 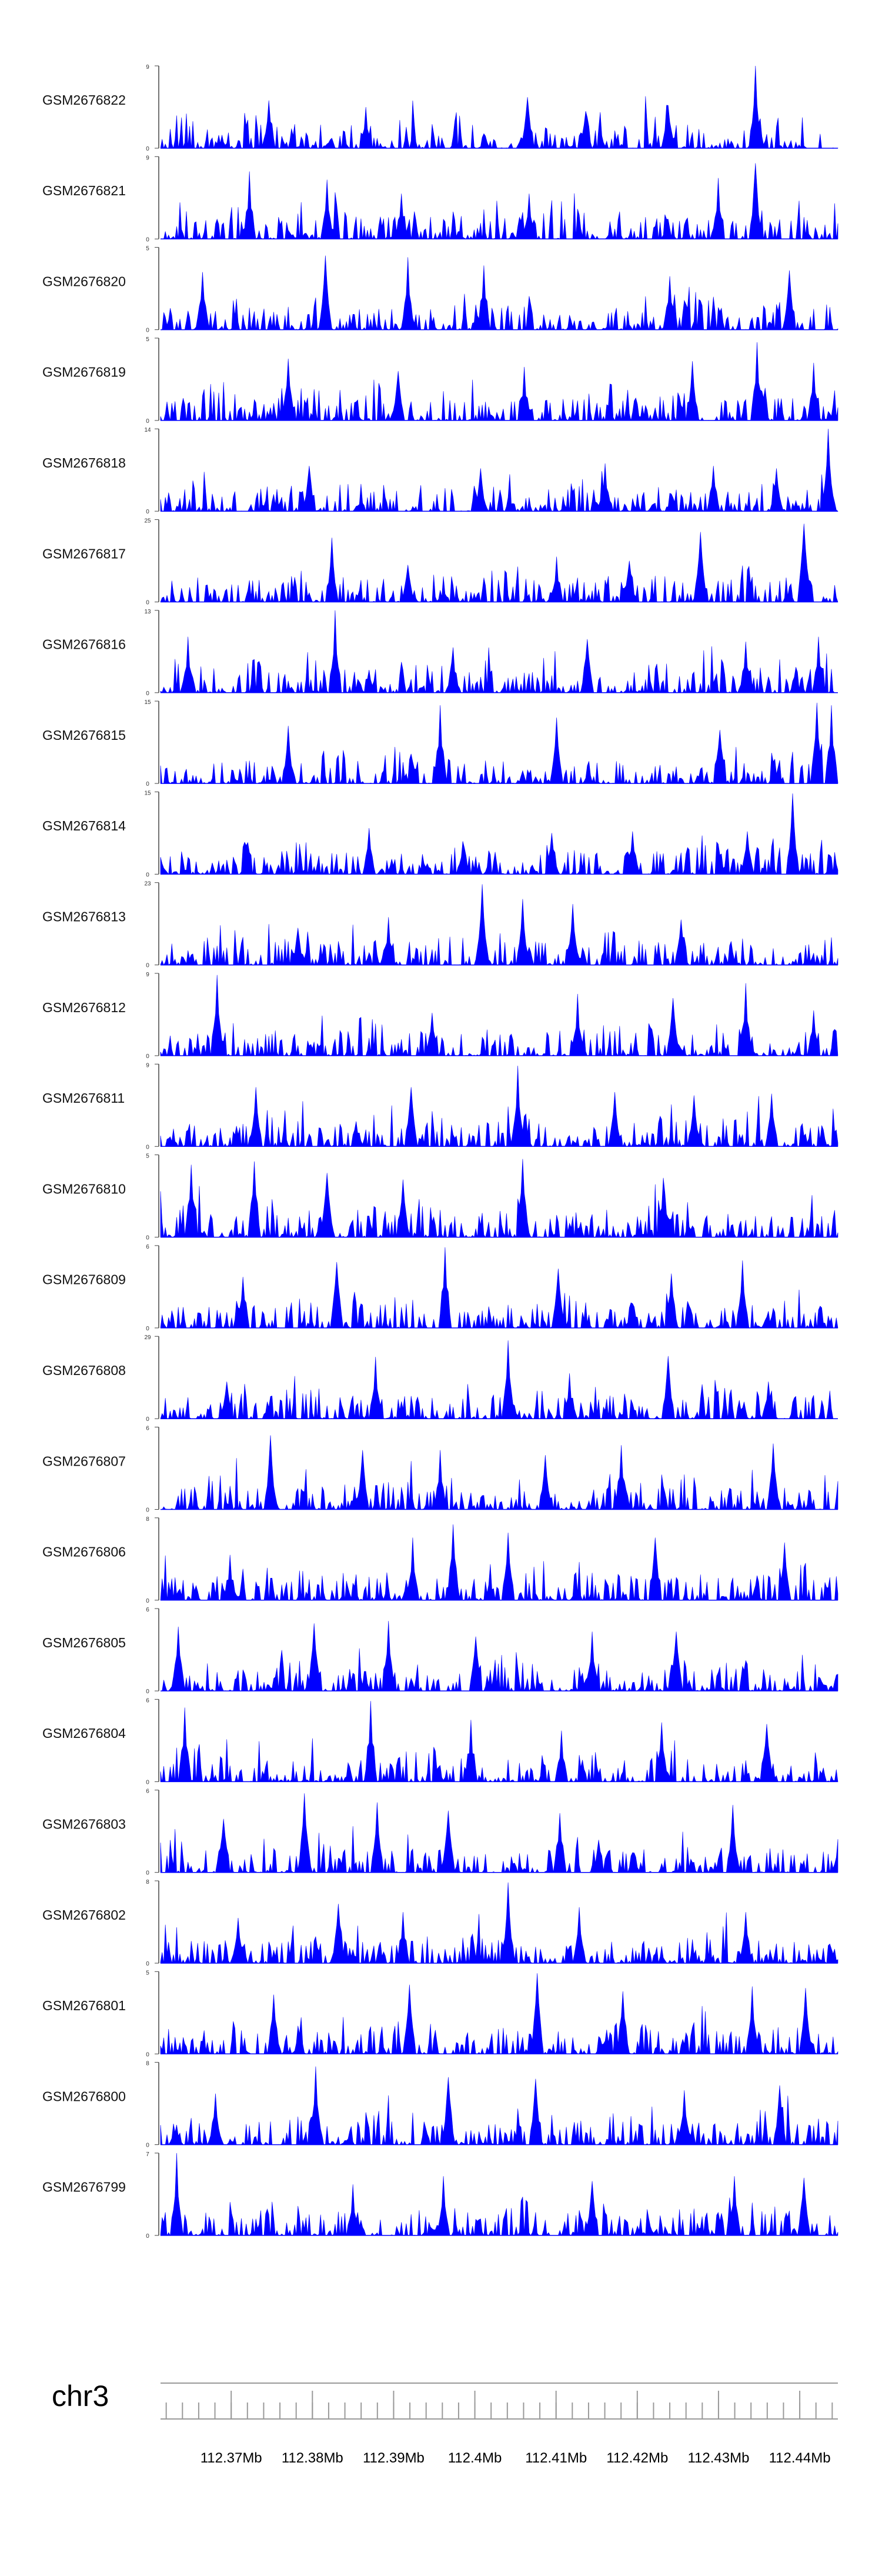 What do you see at coordinates (84, 190) in the screenshot?
I see `track-label: GSM2676821` at bounding box center [84, 190].